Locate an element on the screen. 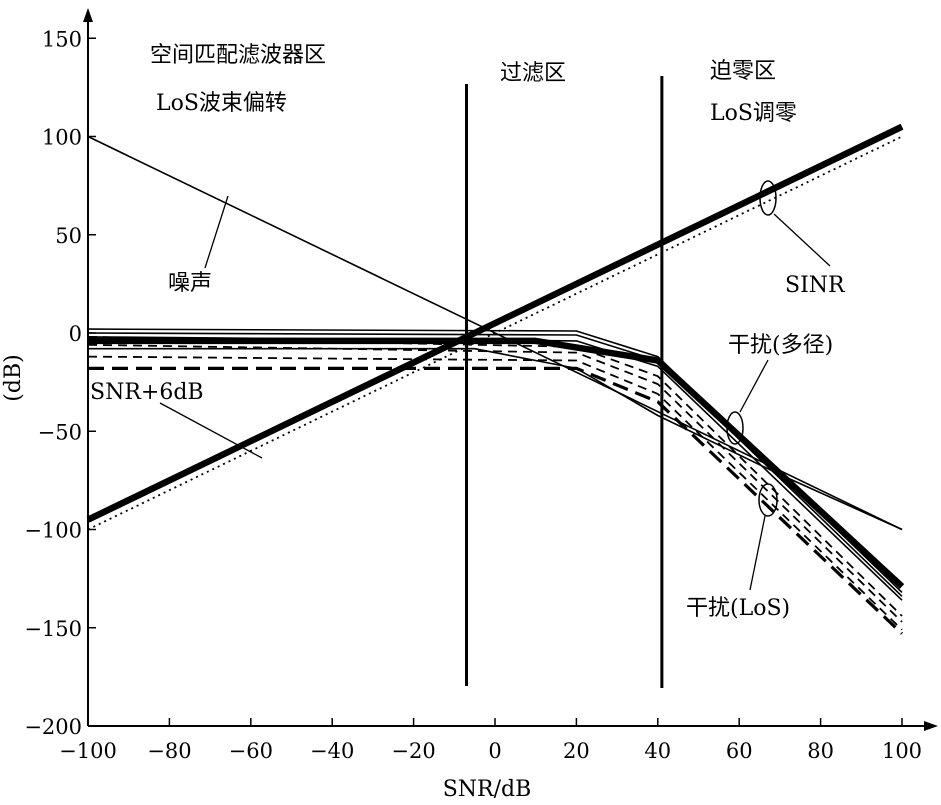 The height and width of the screenshot is (805, 941). interference-multipath-label: 干扰(多径) is located at coordinates (780, 345).